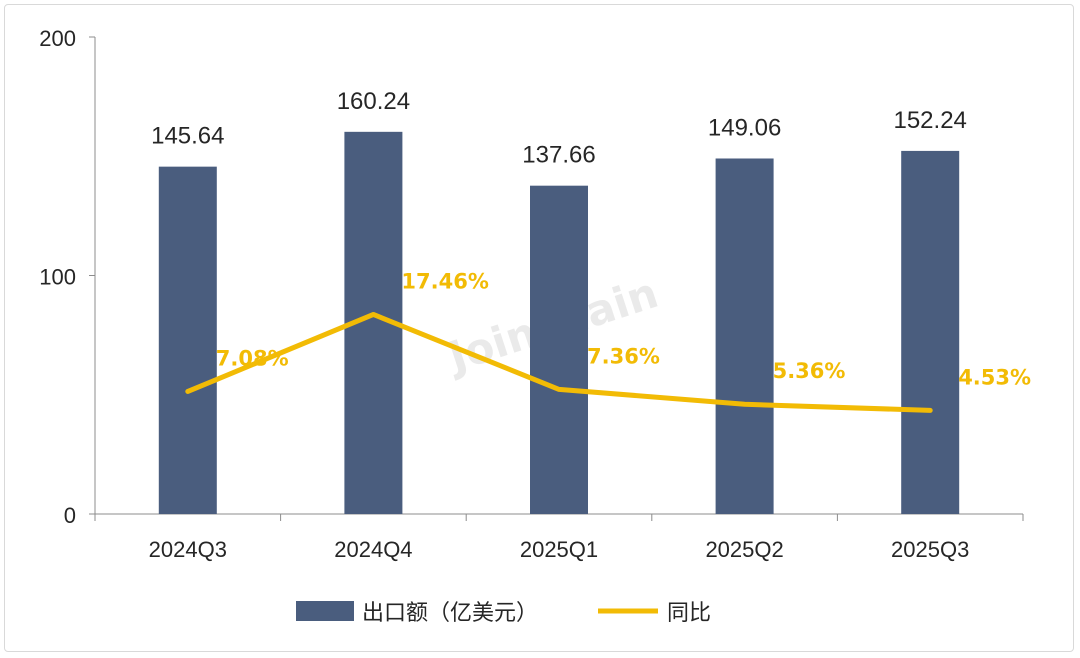 The image size is (1080, 658). Describe the element at coordinates (450, 613) in the screenshot. I see `legend-bar-label: 出口额（亿美元）` at that location.